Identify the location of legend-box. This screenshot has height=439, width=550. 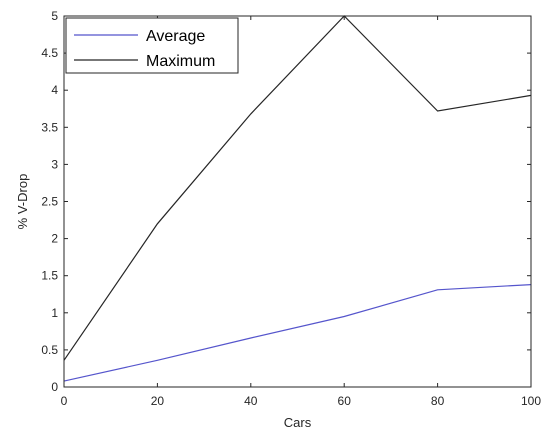
(152, 45).